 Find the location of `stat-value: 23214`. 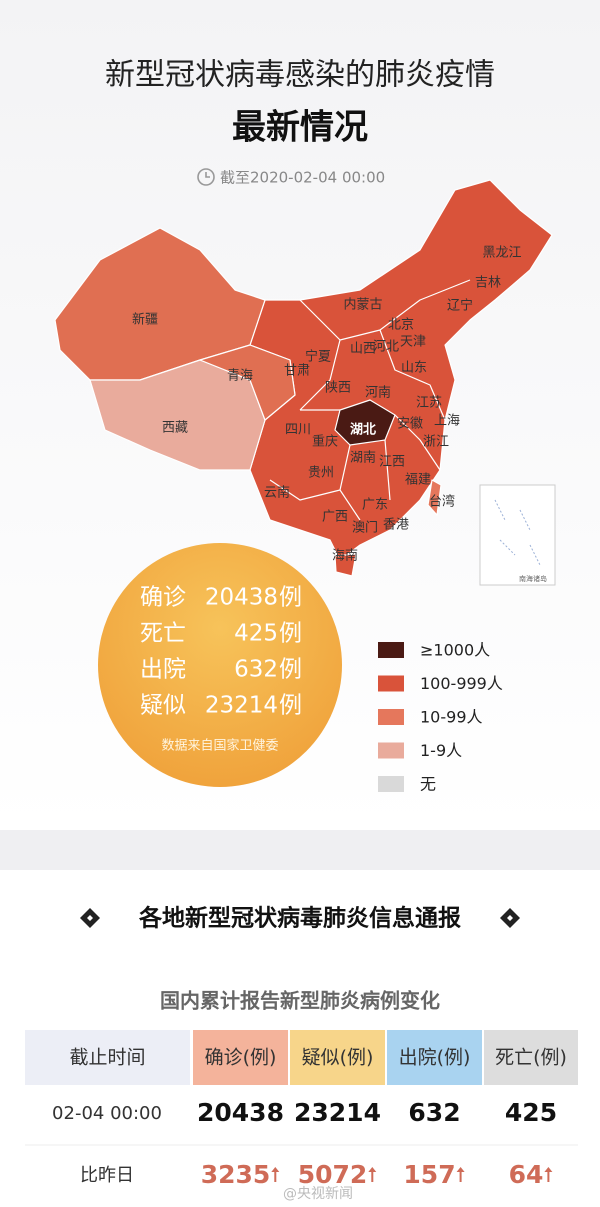

stat-value: 23214 is located at coordinates (241, 706).